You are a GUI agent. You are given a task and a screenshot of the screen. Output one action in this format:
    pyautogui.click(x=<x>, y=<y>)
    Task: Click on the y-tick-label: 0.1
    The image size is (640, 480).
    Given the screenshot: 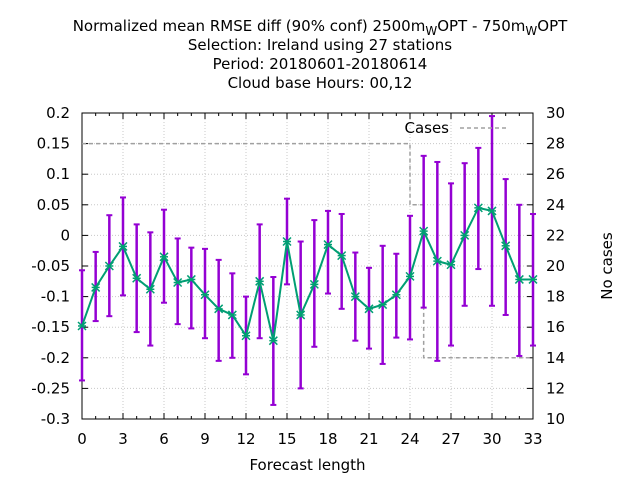 What is the action you would take?
    pyautogui.click(x=58, y=174)
    